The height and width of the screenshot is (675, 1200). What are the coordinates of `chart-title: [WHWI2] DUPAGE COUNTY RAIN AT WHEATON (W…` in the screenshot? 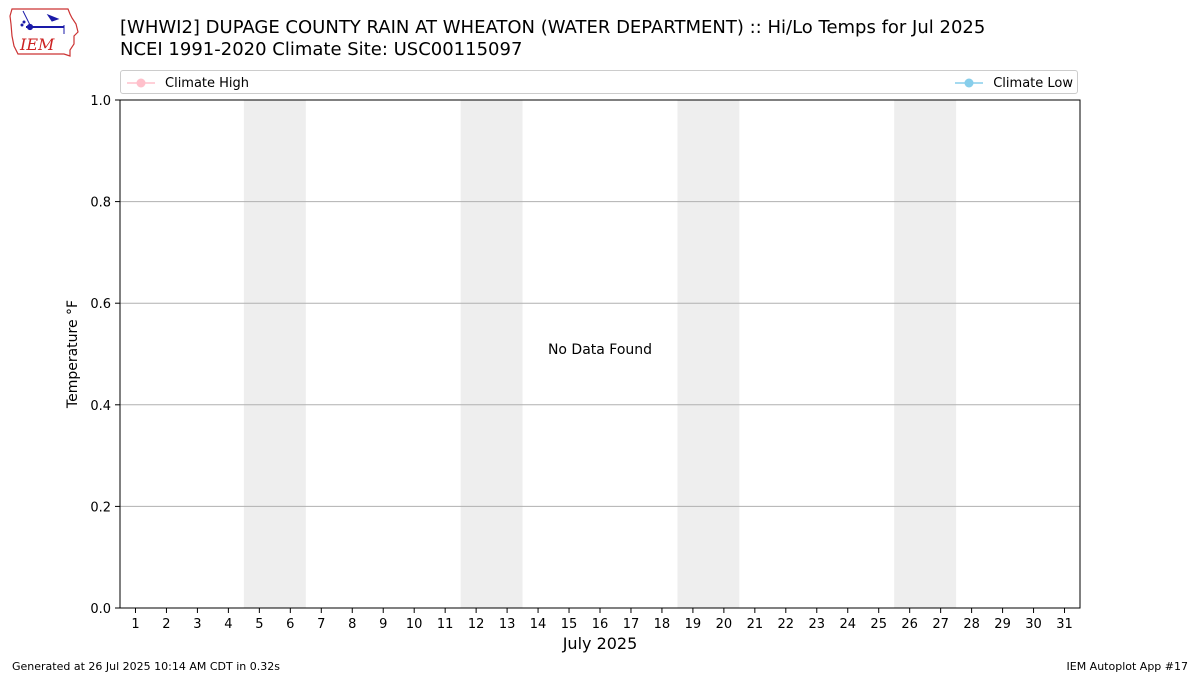 It's located at (552, 39).